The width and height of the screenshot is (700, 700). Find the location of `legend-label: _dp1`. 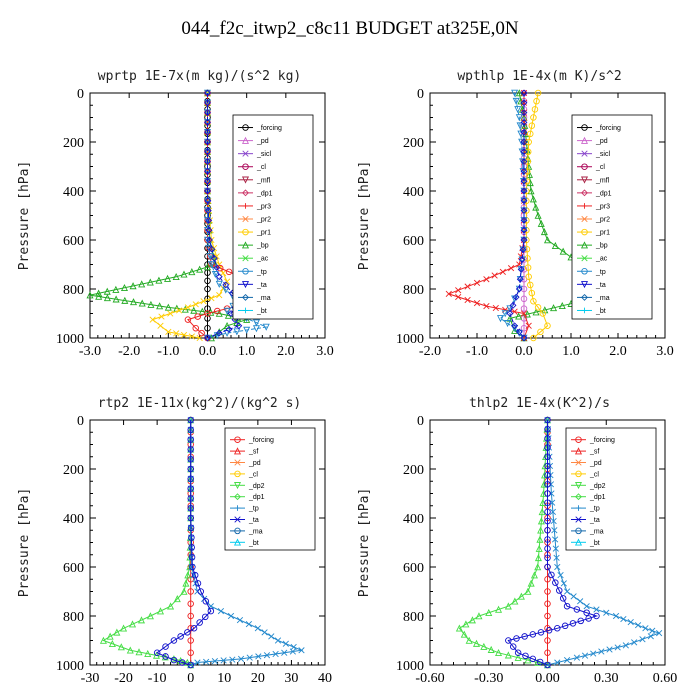

legend-label: _dp1 is located at coordinates (597, 497).